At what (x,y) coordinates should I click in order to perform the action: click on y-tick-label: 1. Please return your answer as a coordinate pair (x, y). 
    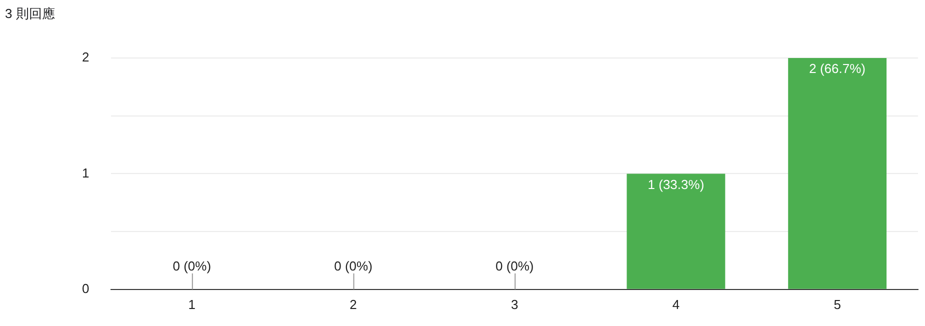
    Looking at the image, I should click on (86, 172).